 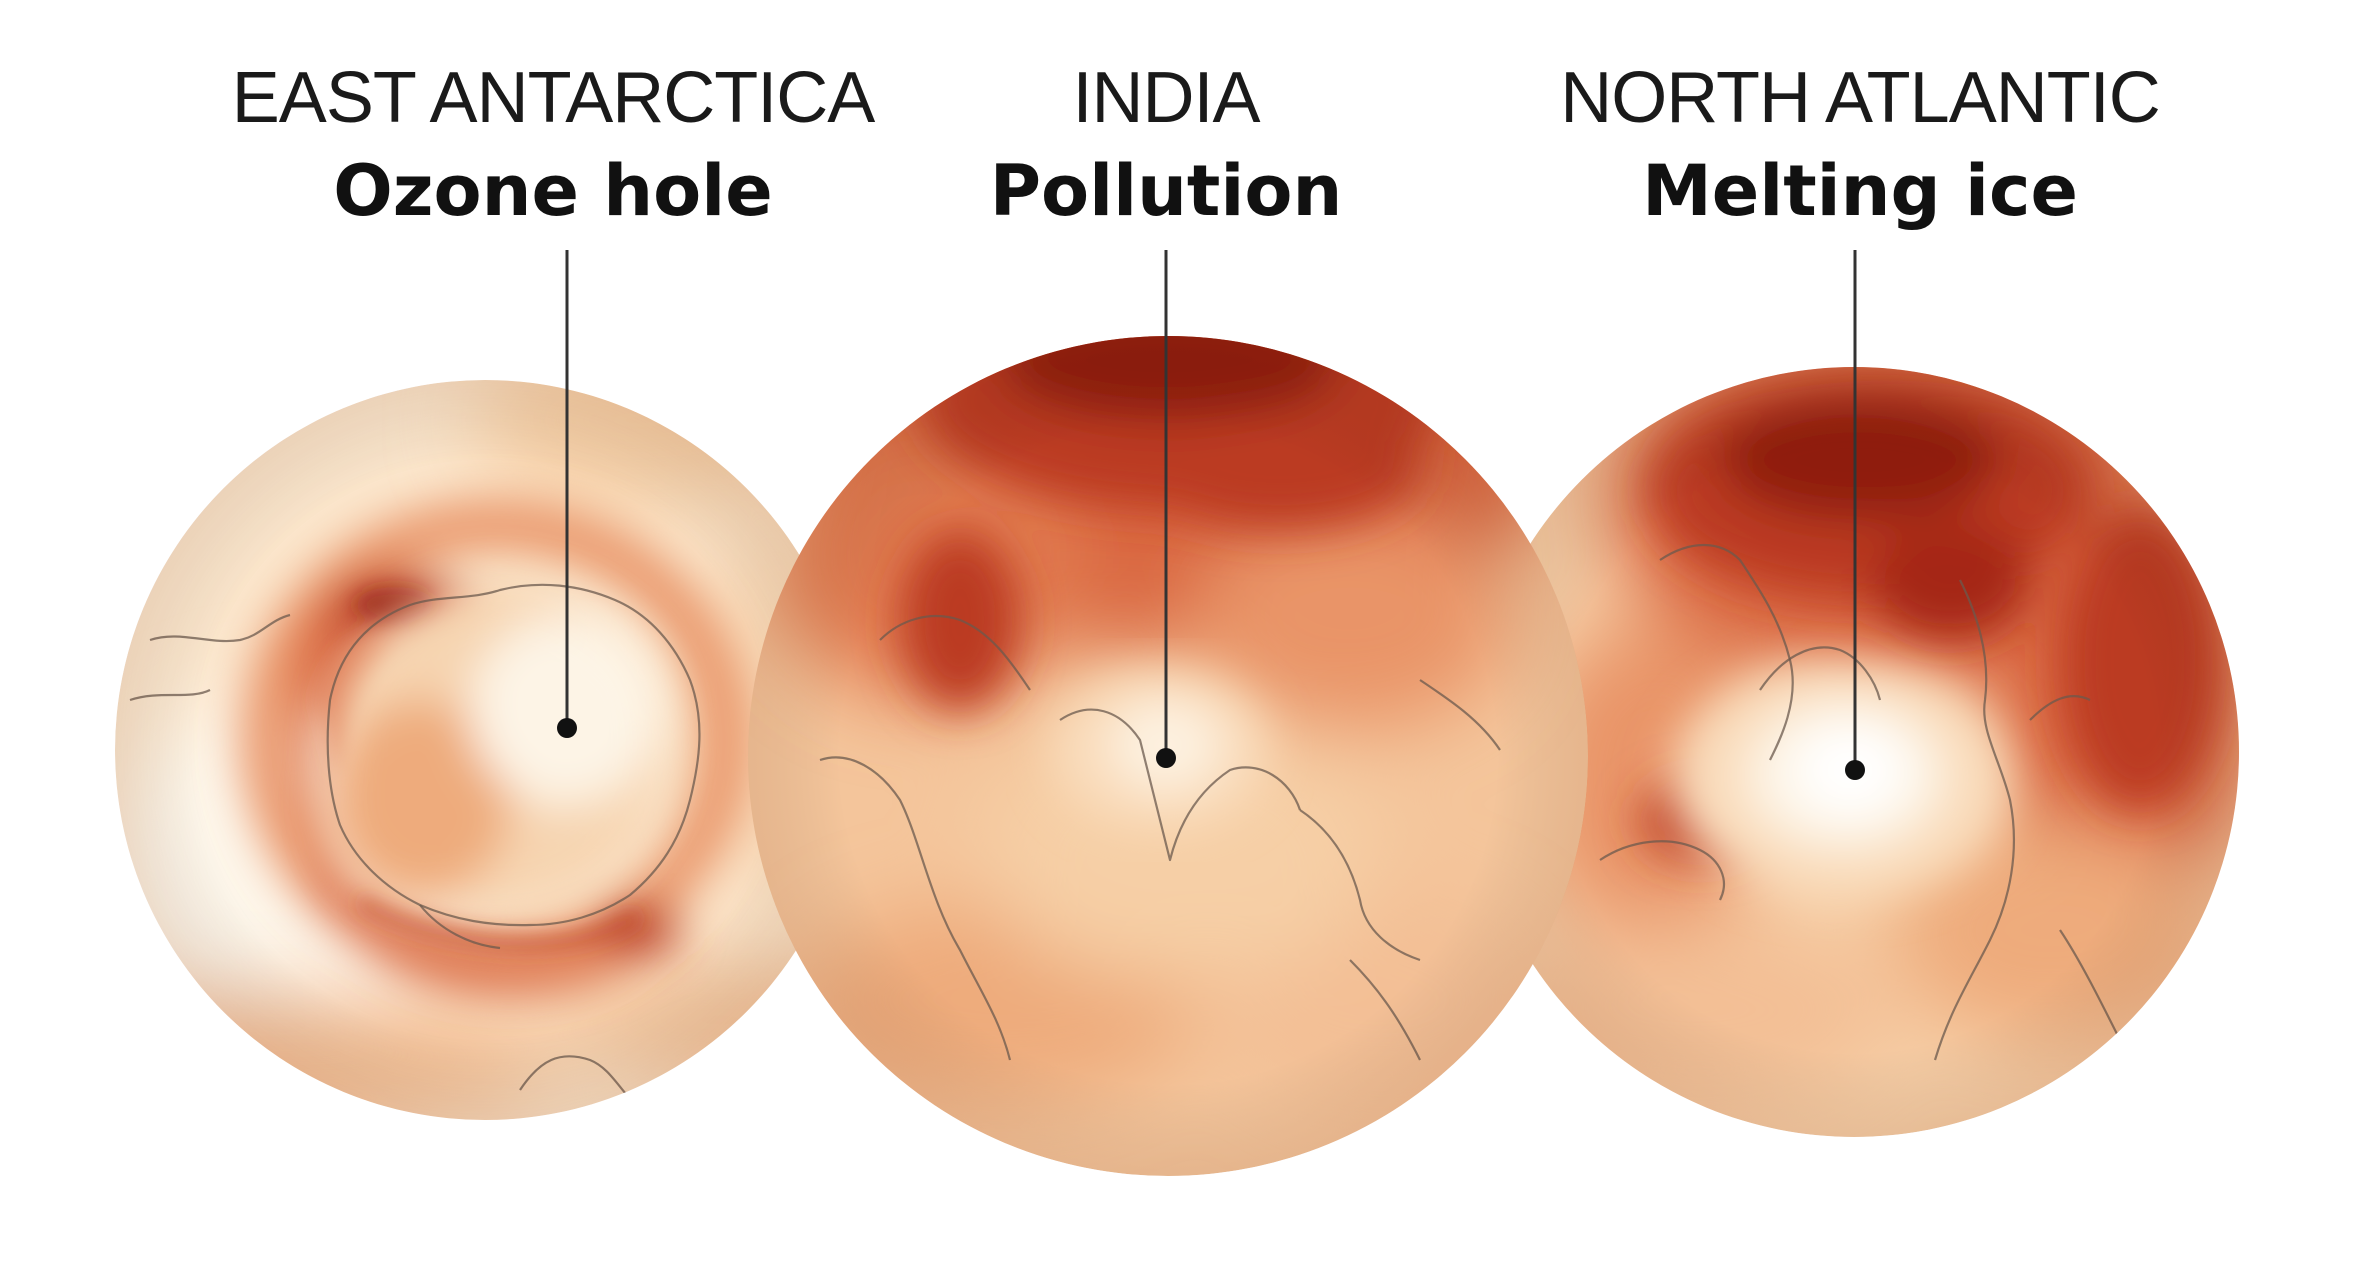 I want to click on label-north-atlantic: NORTH ATLANTIC Melting ice, so click(x=1860, y=419).